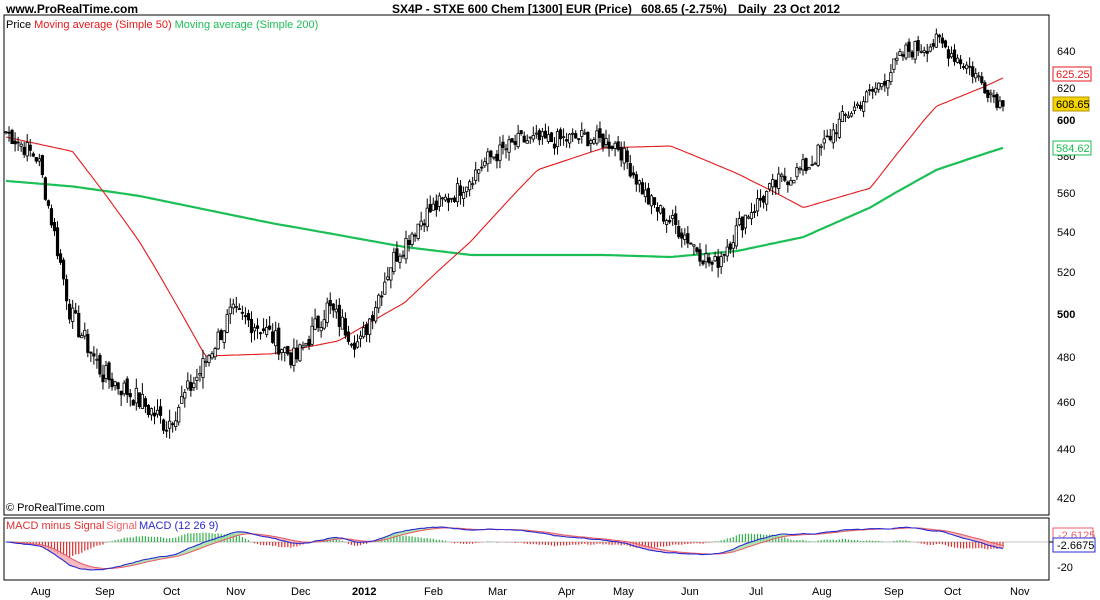 The height and width of the screenshot is (600, 1100). Describe the element at coordinates (113, 526) in the screenshot. I see `macd-legend: MACD minus Signal Signal MACD (12 26 9)` at that location.